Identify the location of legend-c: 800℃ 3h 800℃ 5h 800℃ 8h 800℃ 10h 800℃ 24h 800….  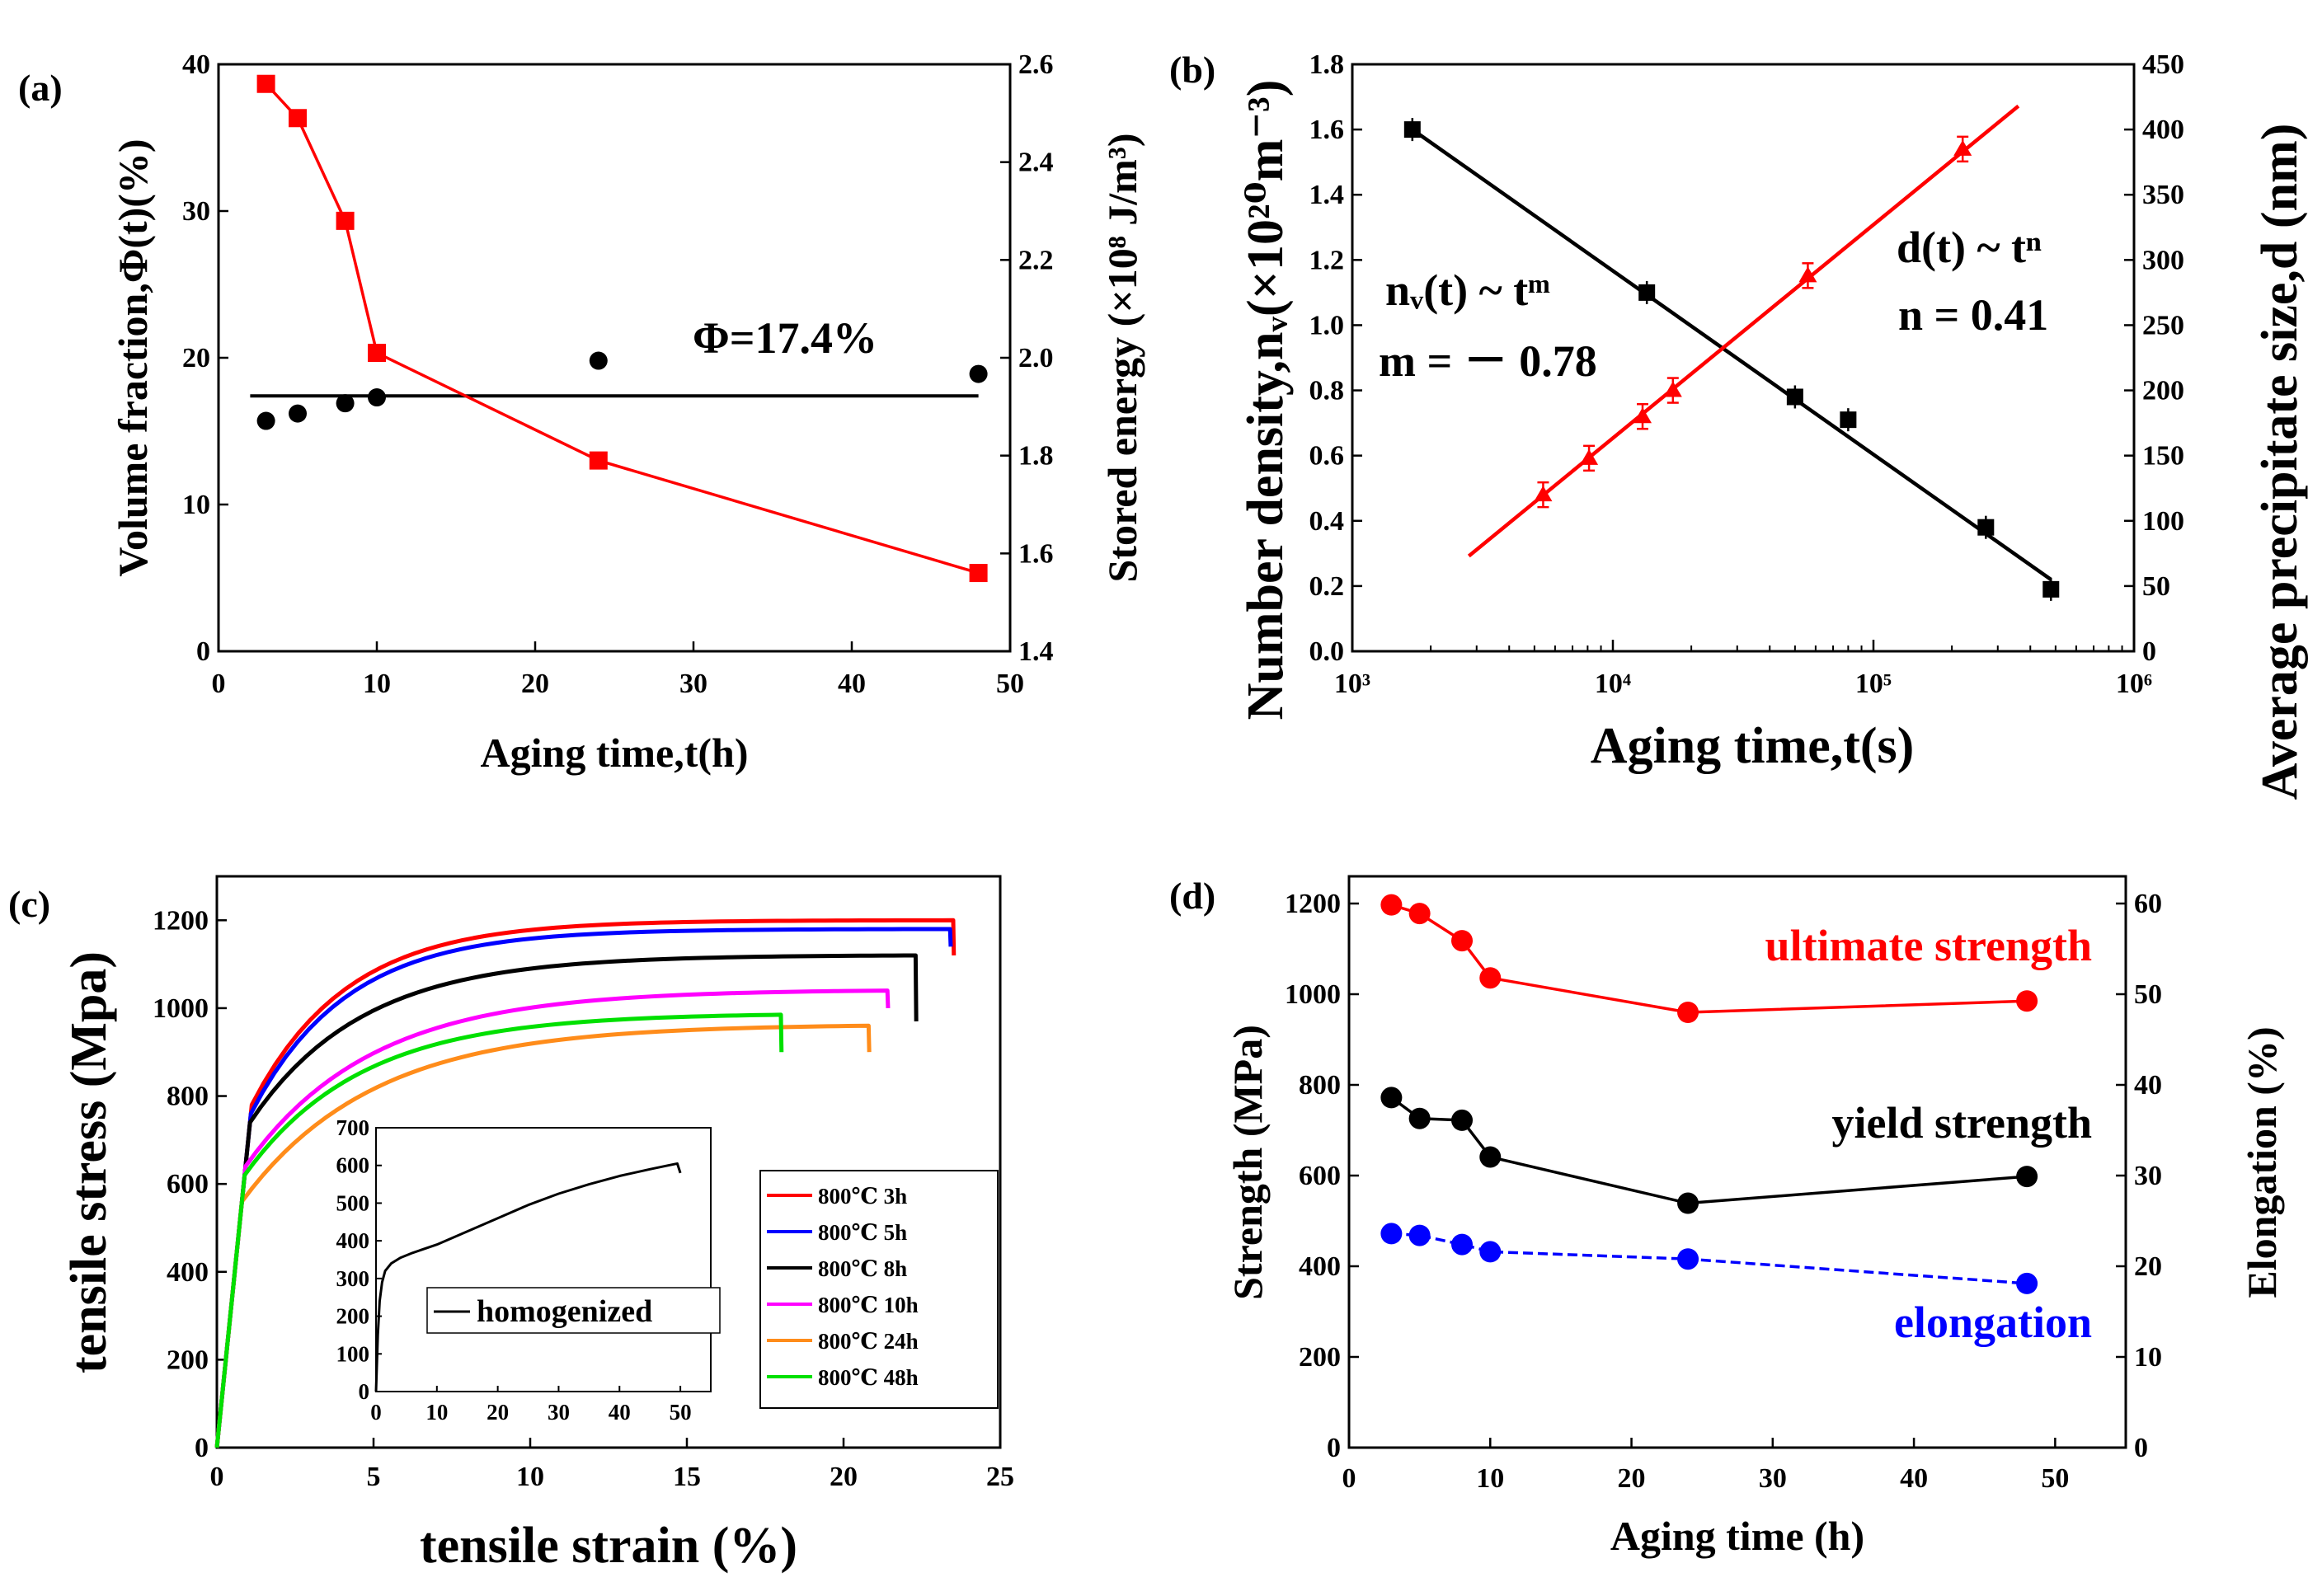
(879, 1289).